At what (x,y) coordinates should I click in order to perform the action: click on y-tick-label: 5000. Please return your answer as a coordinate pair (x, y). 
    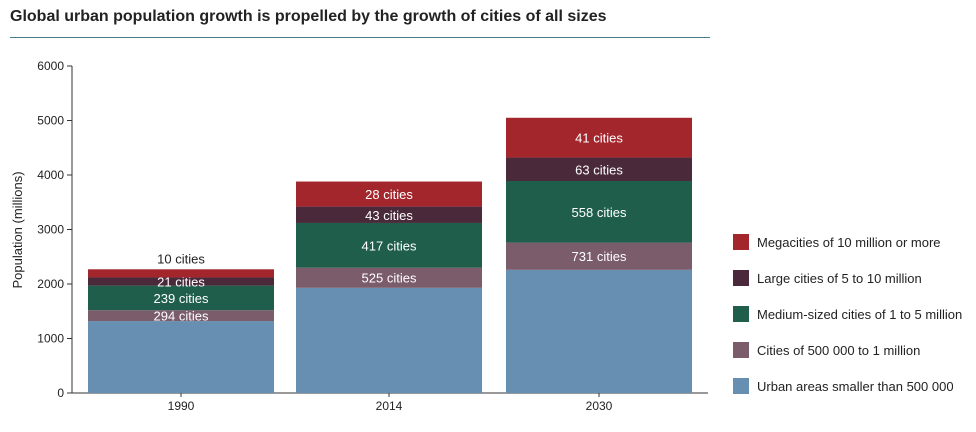
    Looking at the image, I should click on (50, 121).